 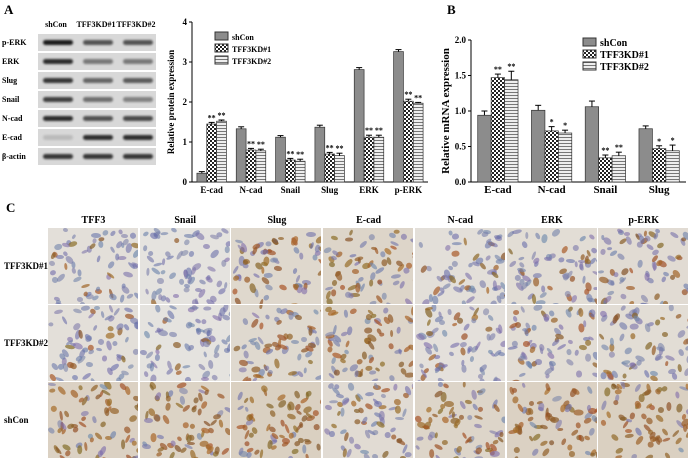 I want to click on lane-header: TFF3KD#2, so click(x=136, y=24).